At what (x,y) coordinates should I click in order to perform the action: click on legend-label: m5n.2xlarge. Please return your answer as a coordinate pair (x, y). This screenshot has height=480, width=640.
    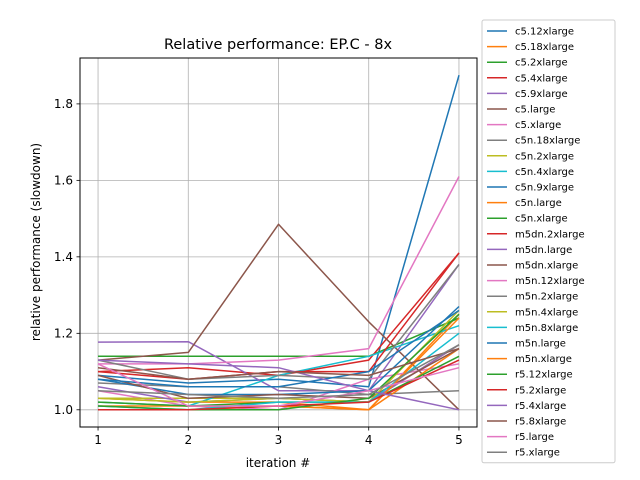
    Looking at the image, I should click on (546, 297).